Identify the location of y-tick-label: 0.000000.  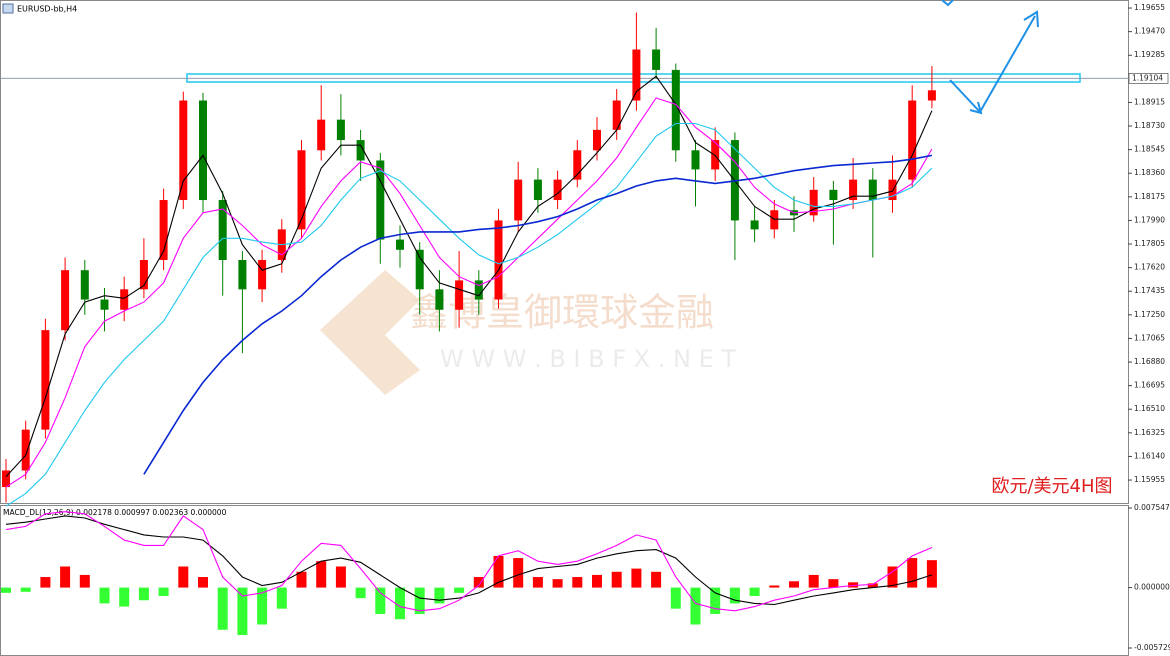
(1152, 587).